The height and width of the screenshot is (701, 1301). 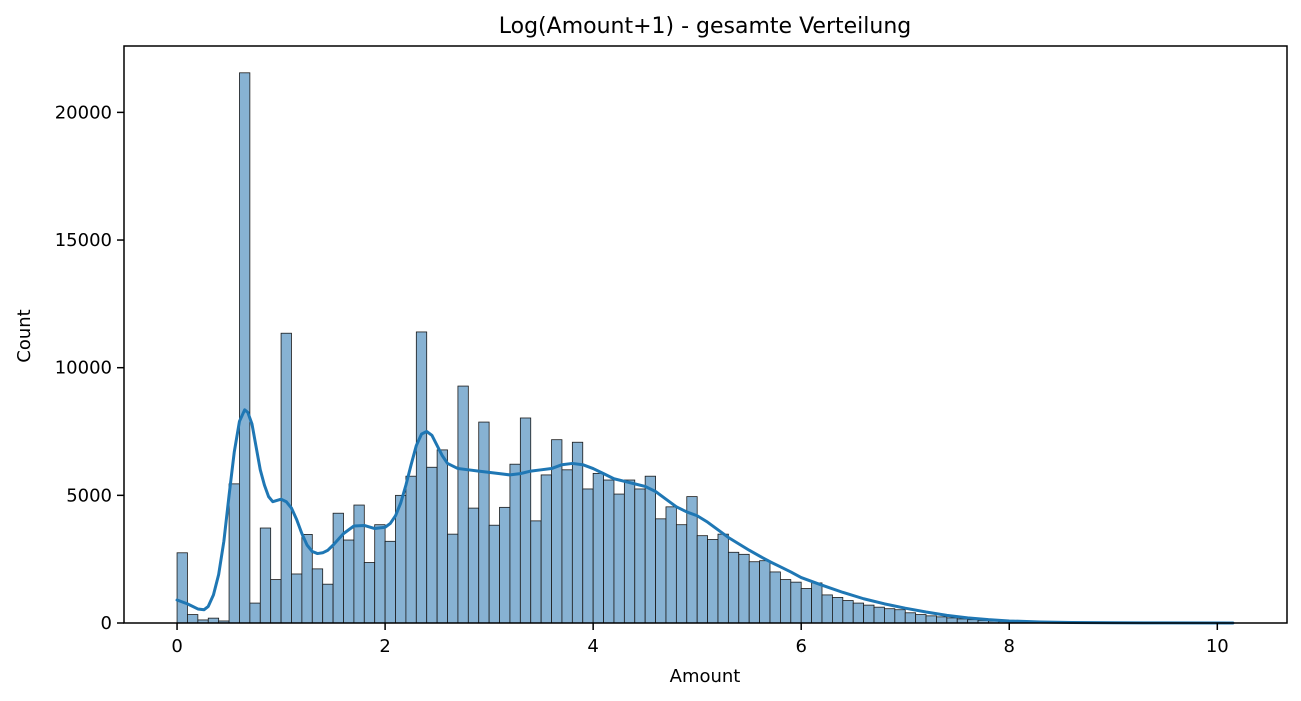 What do you see at coordinates (83, 368) in the screenshot?
I see `y-tick-label: 10000` at bounding box center [83, 368].